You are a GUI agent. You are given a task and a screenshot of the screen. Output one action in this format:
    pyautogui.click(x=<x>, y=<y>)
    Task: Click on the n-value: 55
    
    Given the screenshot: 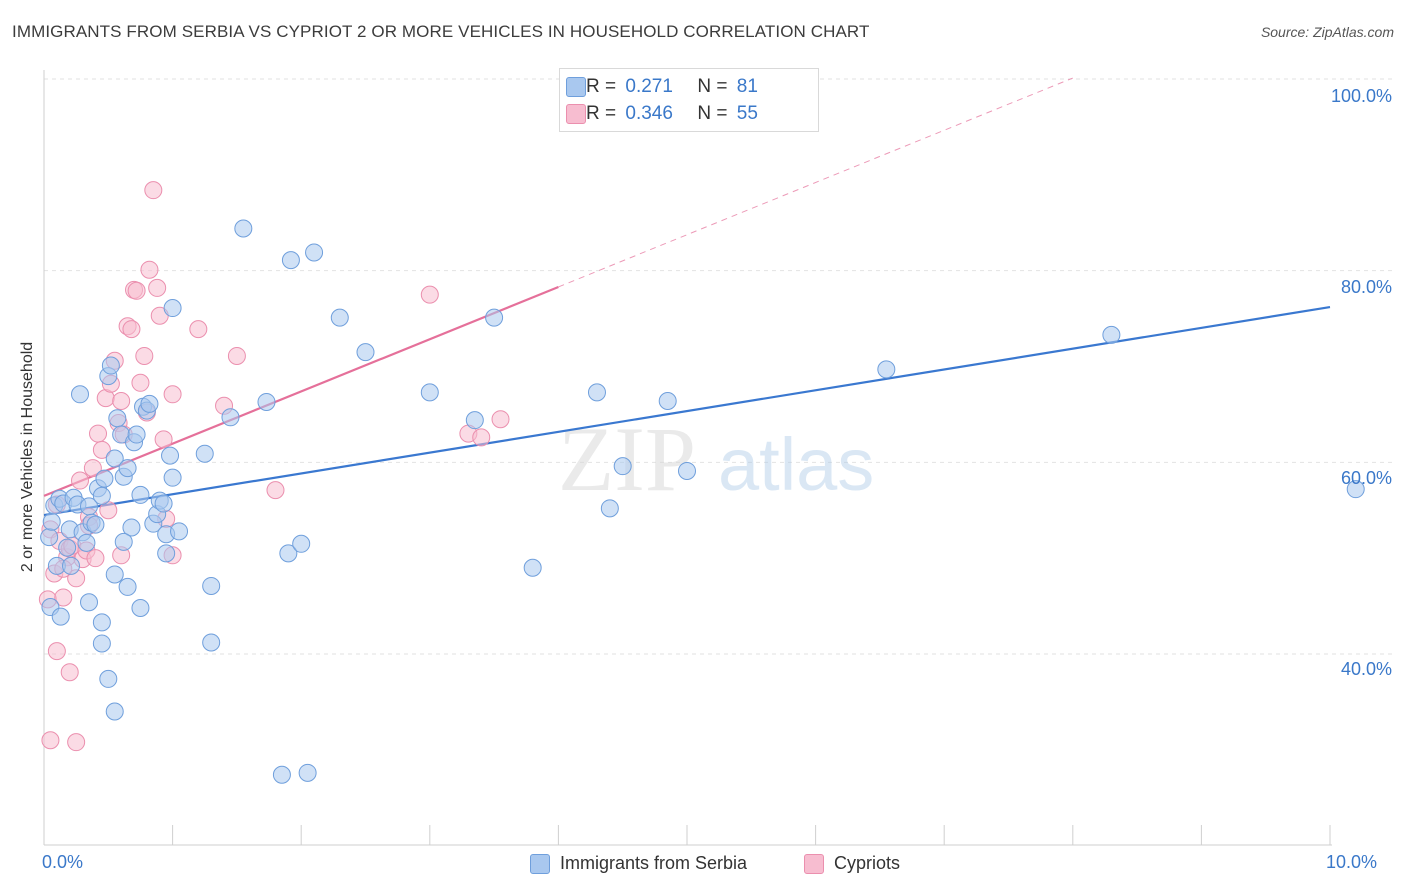 What is the action you would take?
    pyautogui.click(x=747, y=113)
    